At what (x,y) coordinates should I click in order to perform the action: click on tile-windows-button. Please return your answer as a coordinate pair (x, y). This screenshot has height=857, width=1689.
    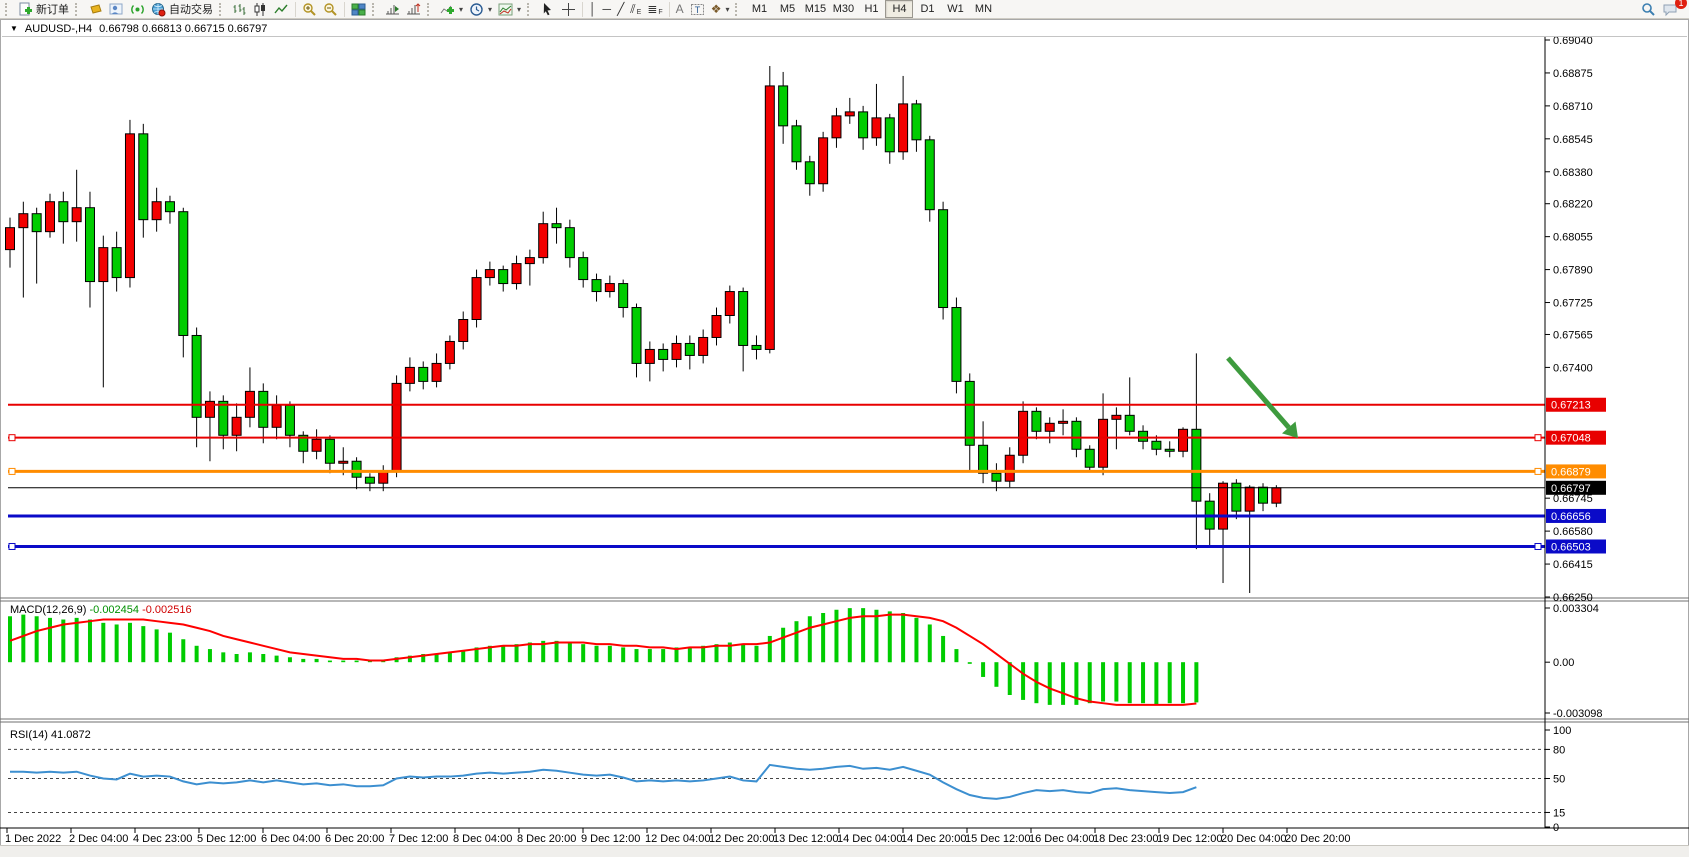
    Looking at the image, I should click on (358, 9).